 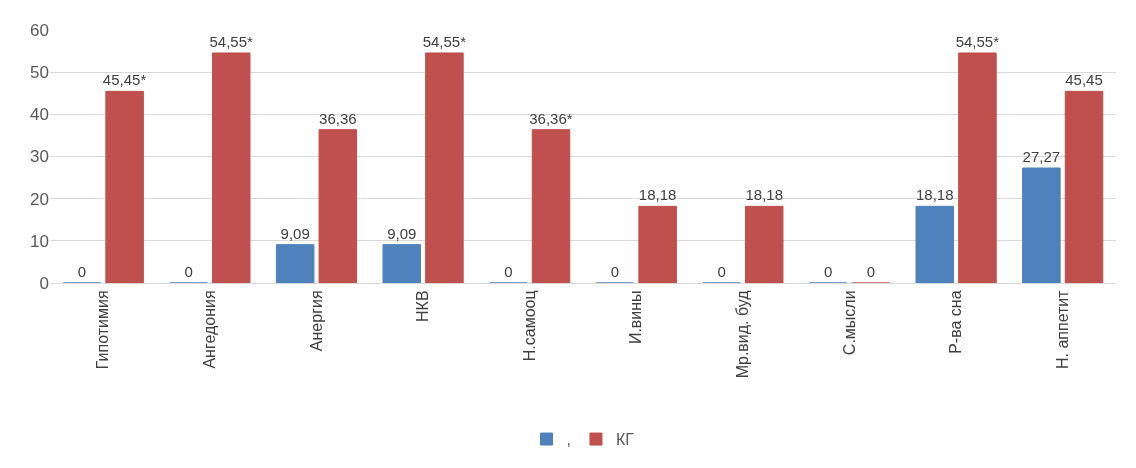 What do you see at coordinates (849, 323) in the screenshot?
I see `x-tick-label: С.мысли` at bounding box center [849, 323].